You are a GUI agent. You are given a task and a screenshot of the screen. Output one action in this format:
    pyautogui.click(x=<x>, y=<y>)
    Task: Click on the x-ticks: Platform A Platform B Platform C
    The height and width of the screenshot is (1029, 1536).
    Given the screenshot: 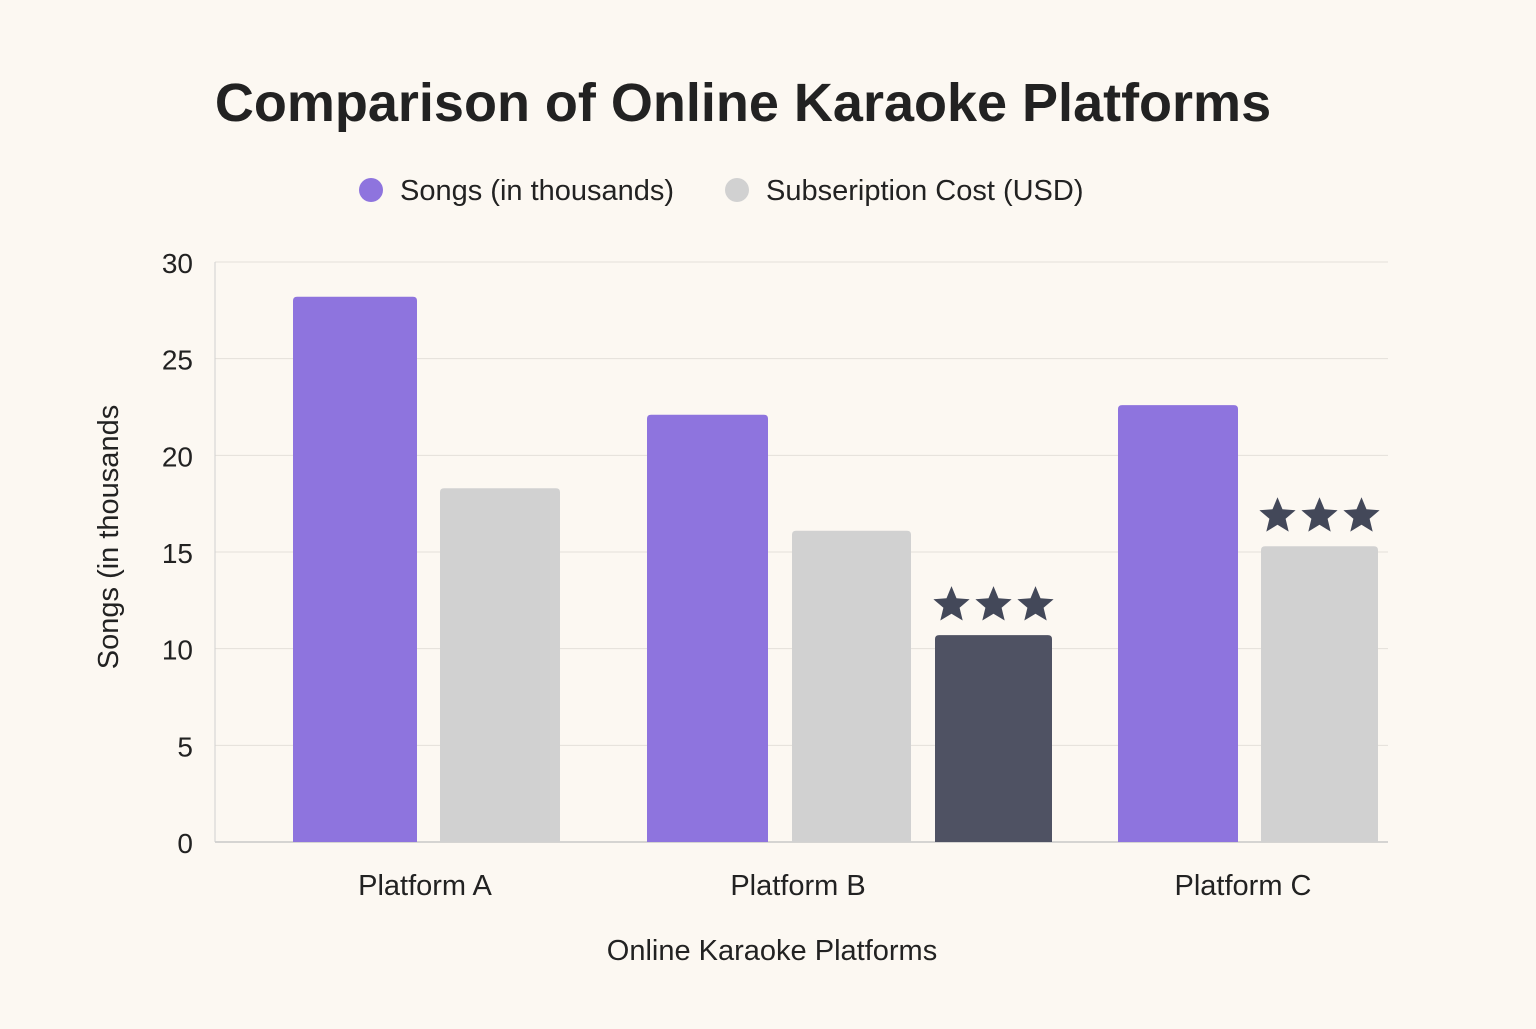 What is the action you would take?
    pyautogui.click(x=834, y=886)
    